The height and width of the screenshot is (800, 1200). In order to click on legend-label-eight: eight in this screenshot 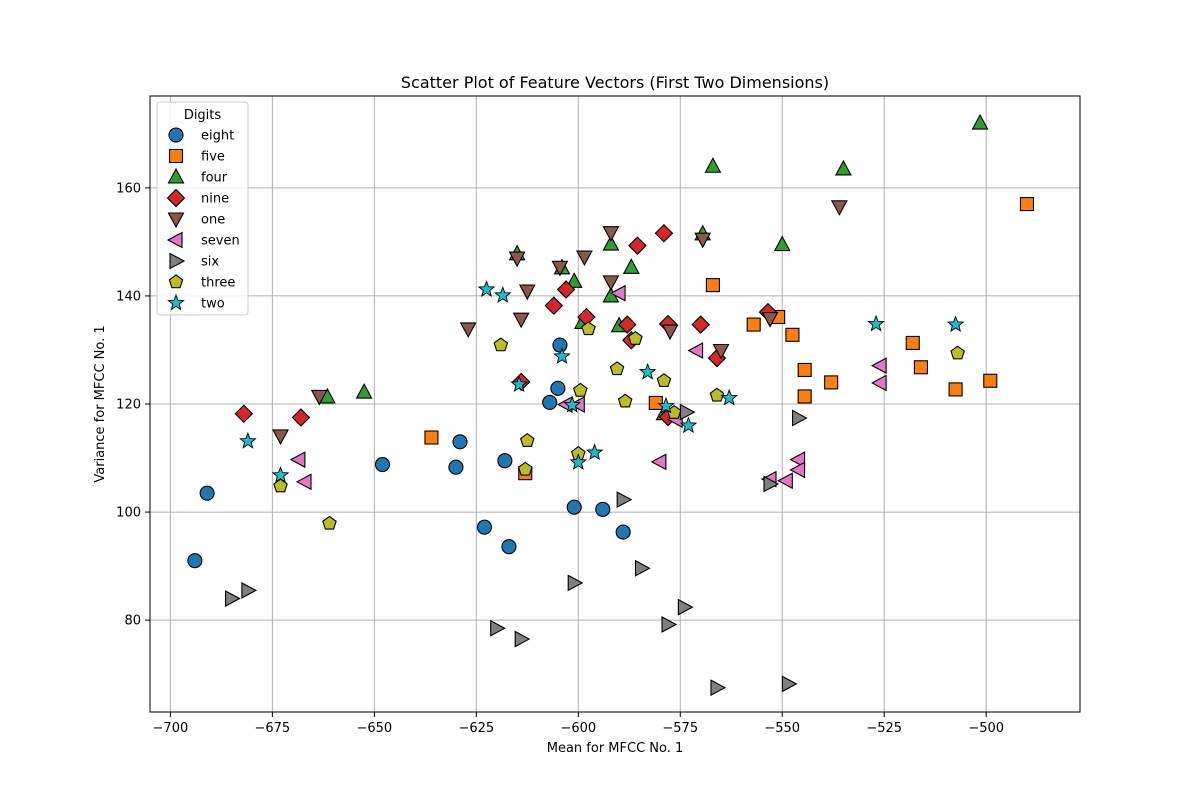, I will do `click(217, 136)`.